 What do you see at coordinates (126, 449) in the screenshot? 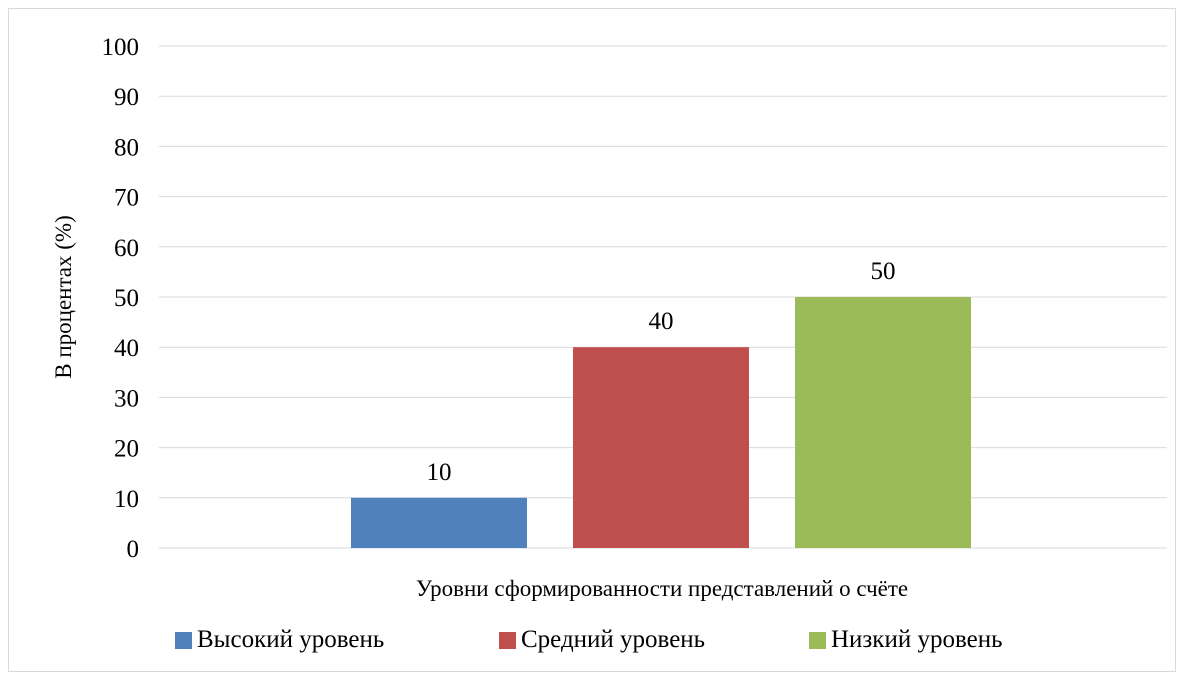
I see `y-tick-label: 20` at bounding box center [126, 449].